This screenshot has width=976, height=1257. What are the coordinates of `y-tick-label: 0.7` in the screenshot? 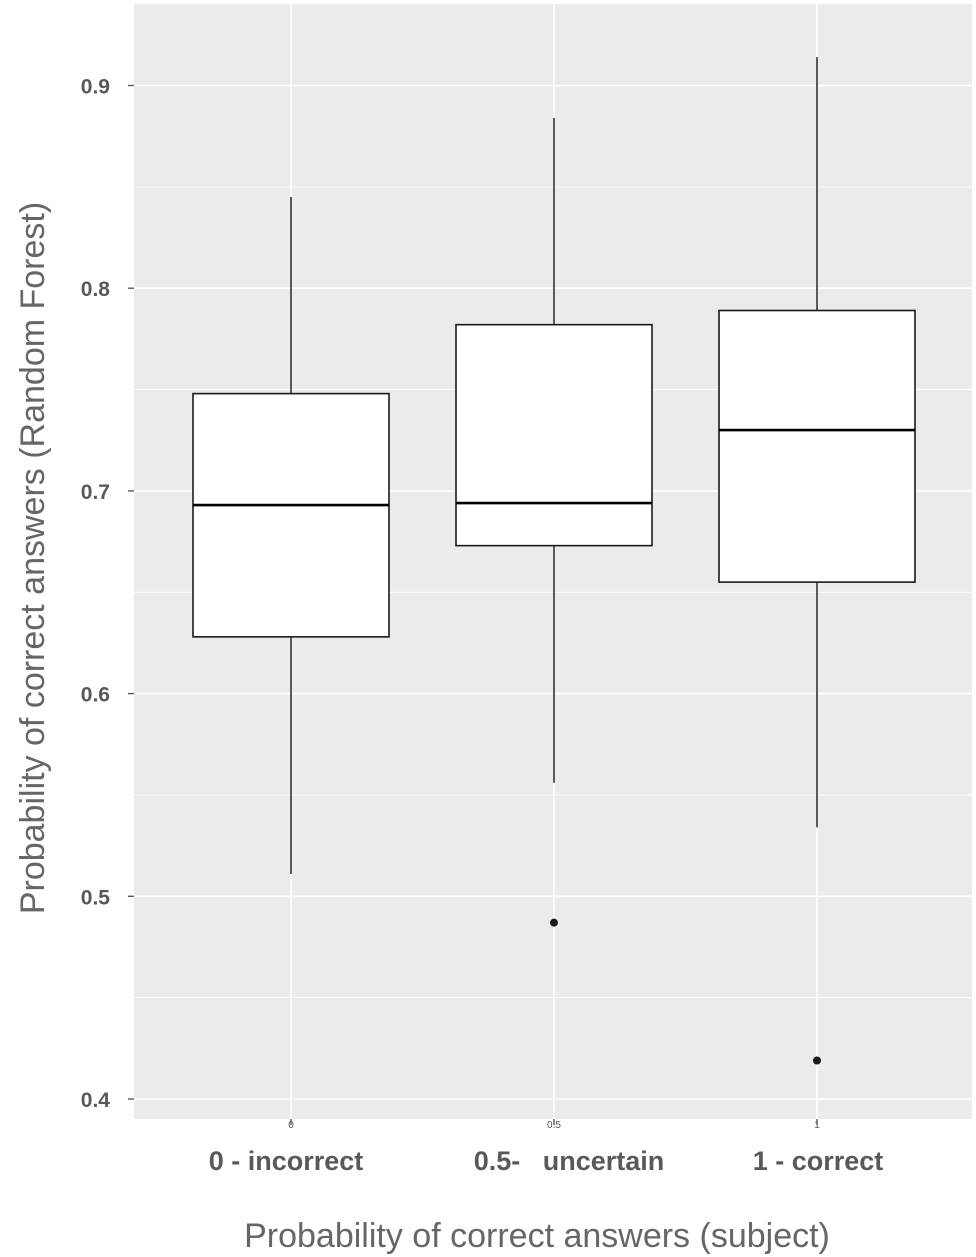 It's located at (95, 492).